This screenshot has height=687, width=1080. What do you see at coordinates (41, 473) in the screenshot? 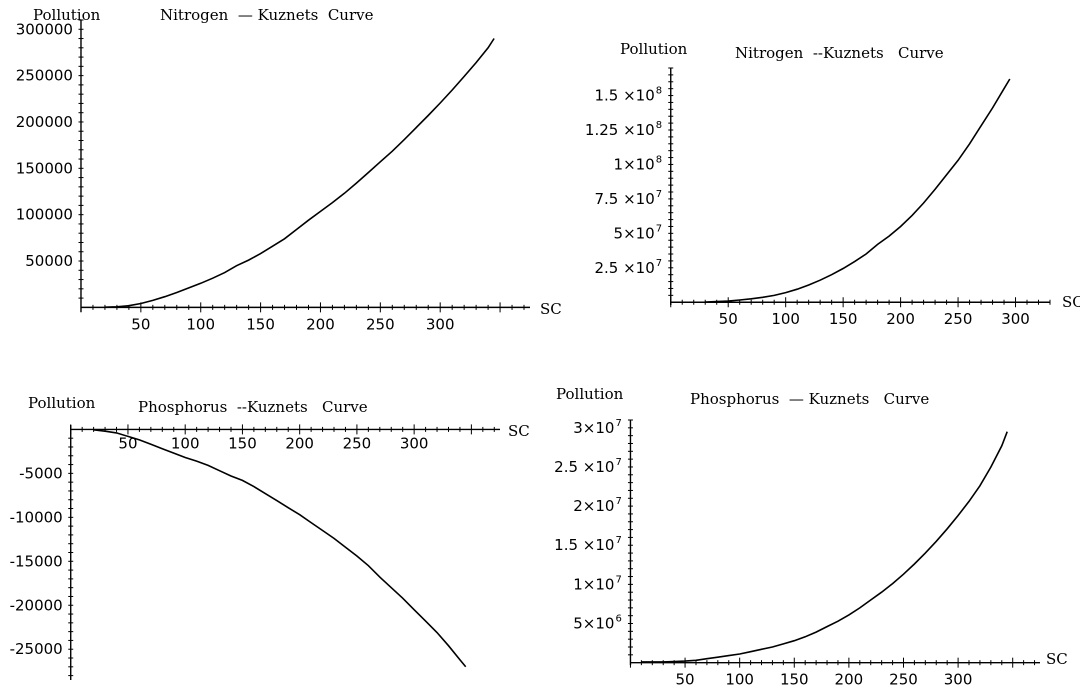
I see `y-tick-label: -5000` at bounding box center [41, 473].